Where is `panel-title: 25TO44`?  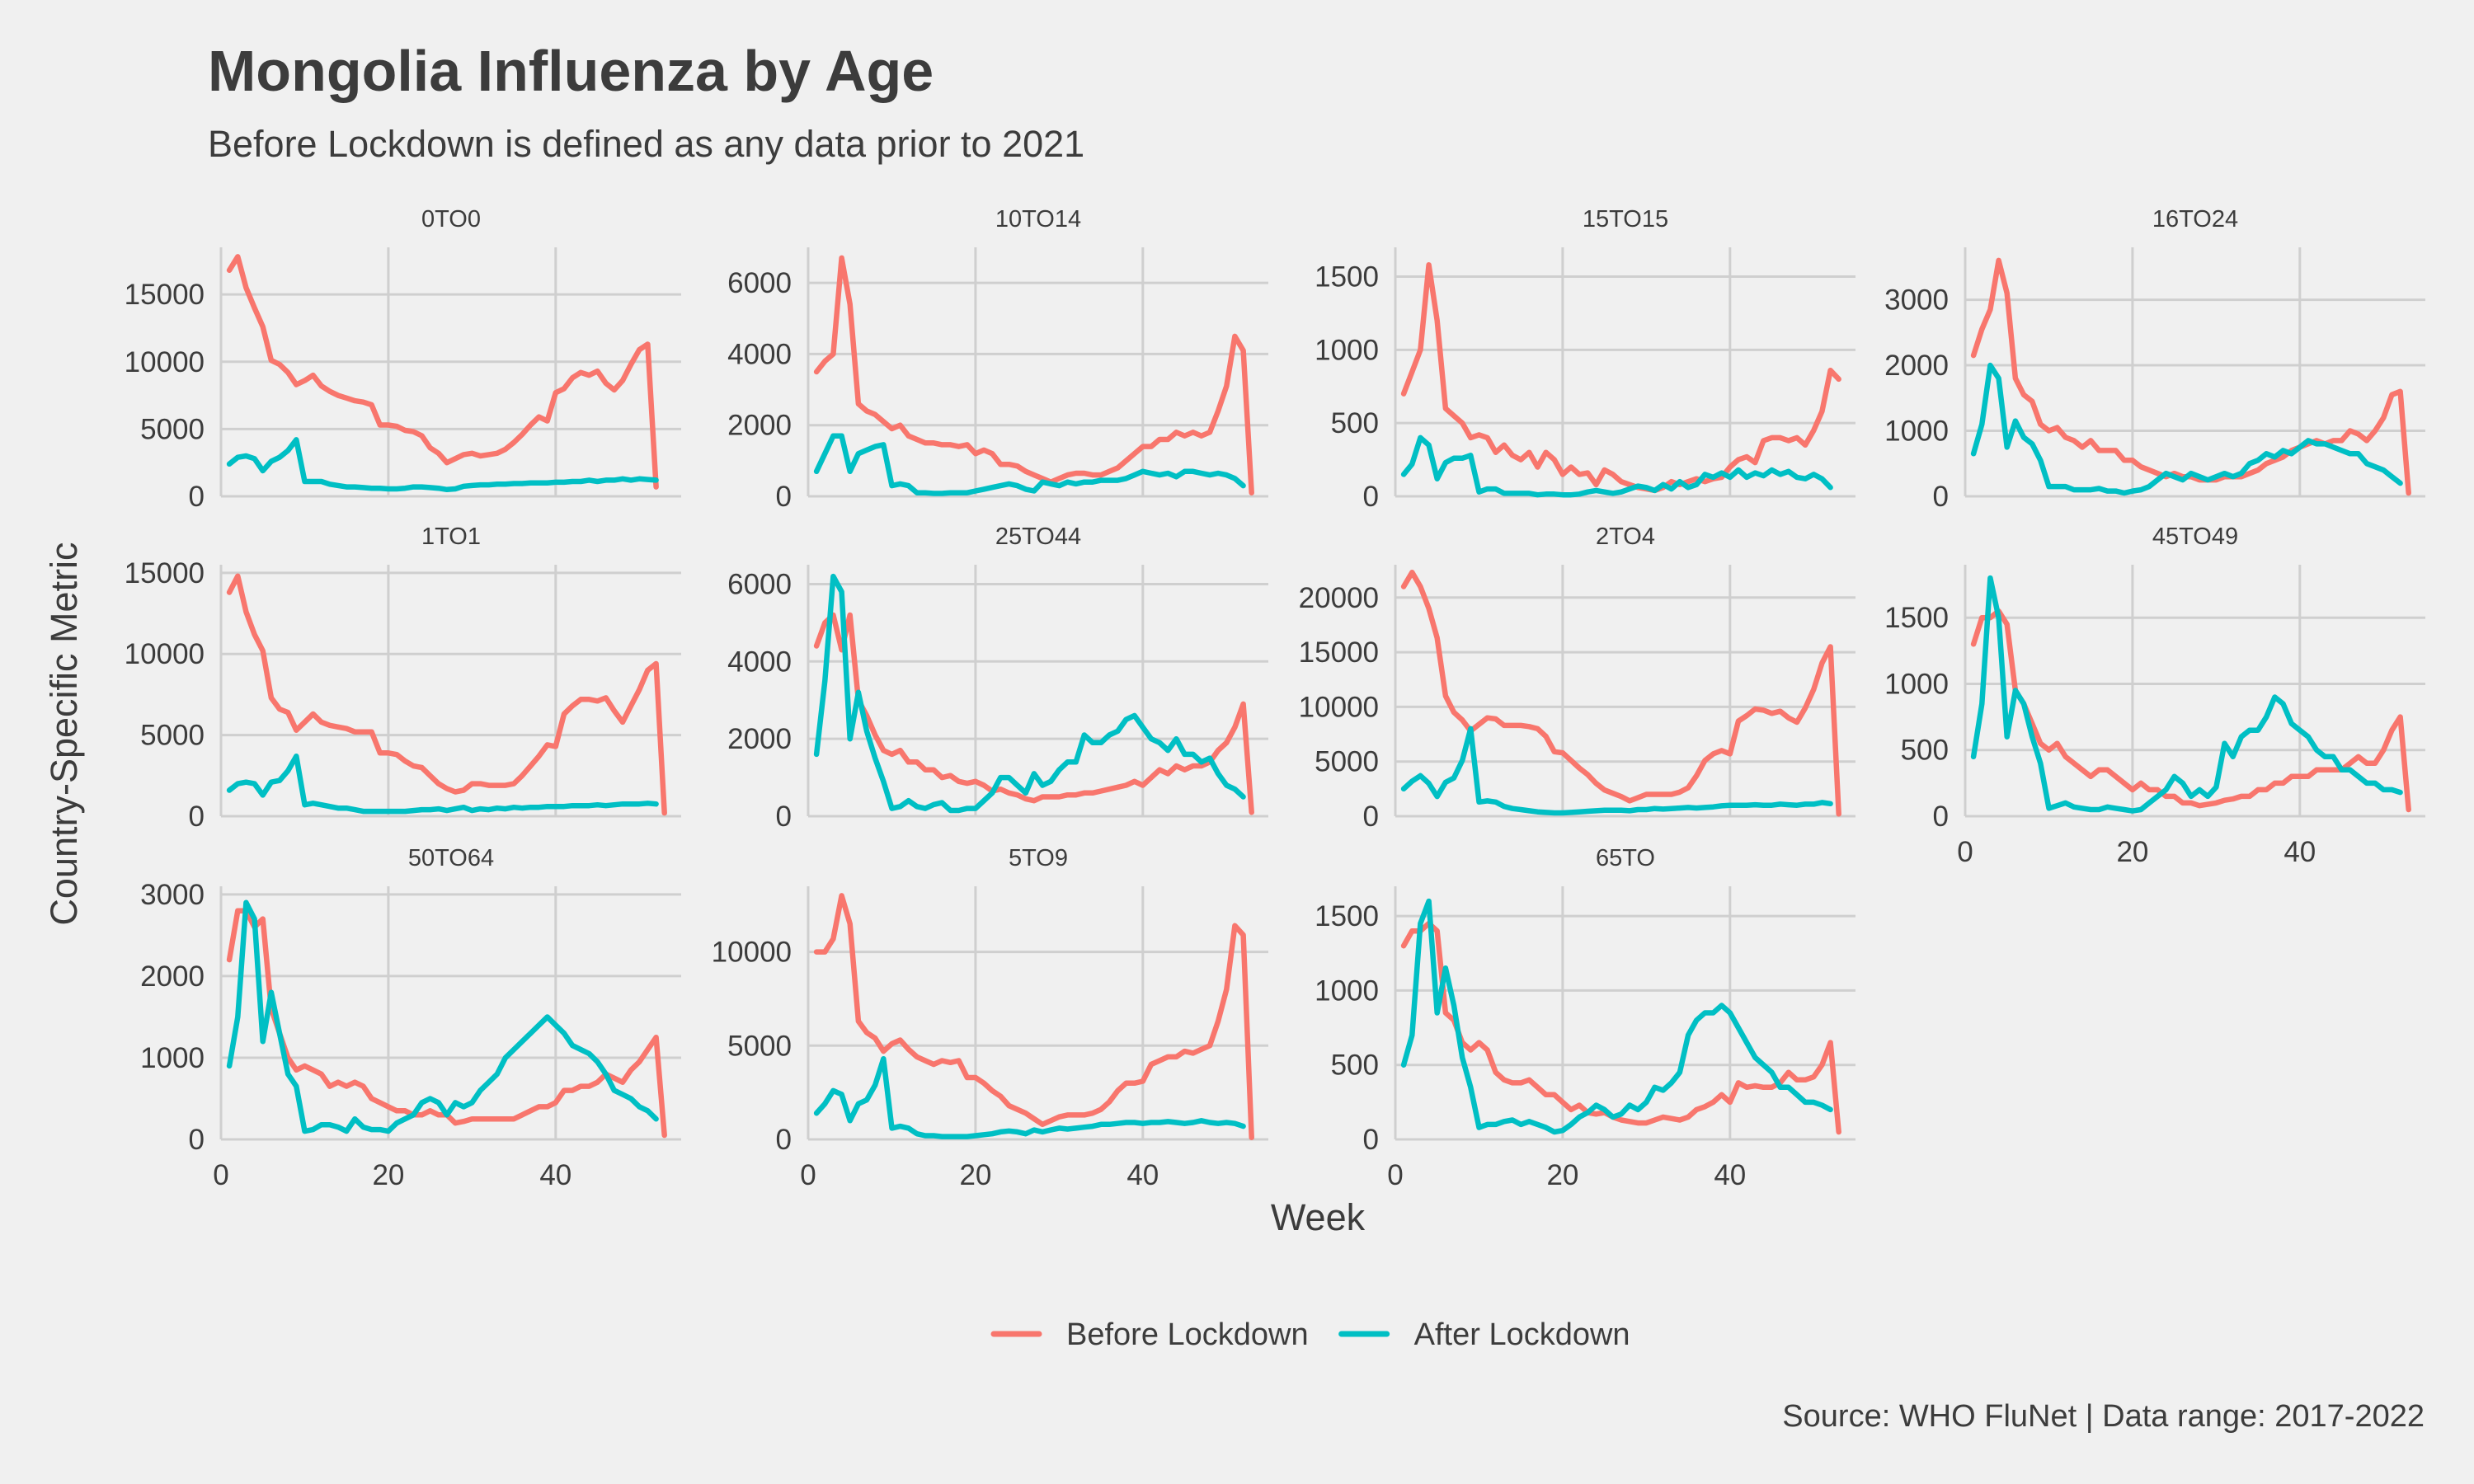
panel-title: 25TO44 is located at coordinates (1038, 537).